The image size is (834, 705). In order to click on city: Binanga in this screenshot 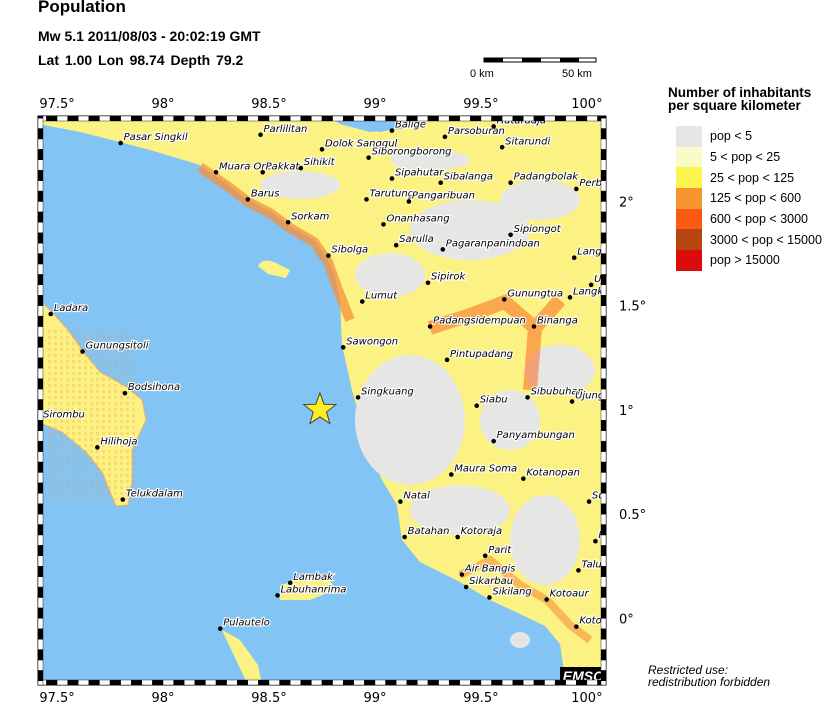, I will do `click(555, 321)`.